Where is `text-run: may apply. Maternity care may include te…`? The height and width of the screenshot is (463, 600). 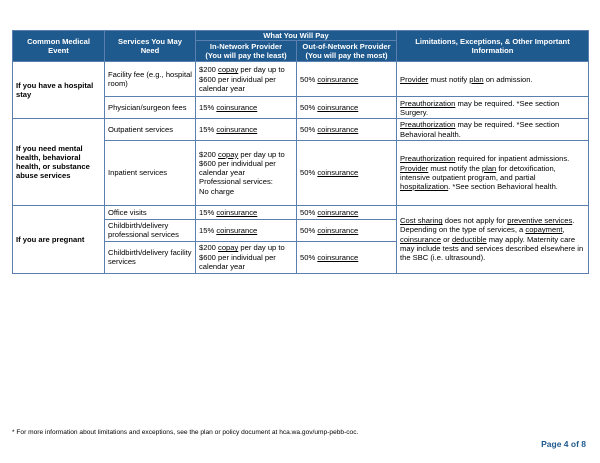 text-run: may apply. Maternity care may include te… is located at coordinates (492, 248).